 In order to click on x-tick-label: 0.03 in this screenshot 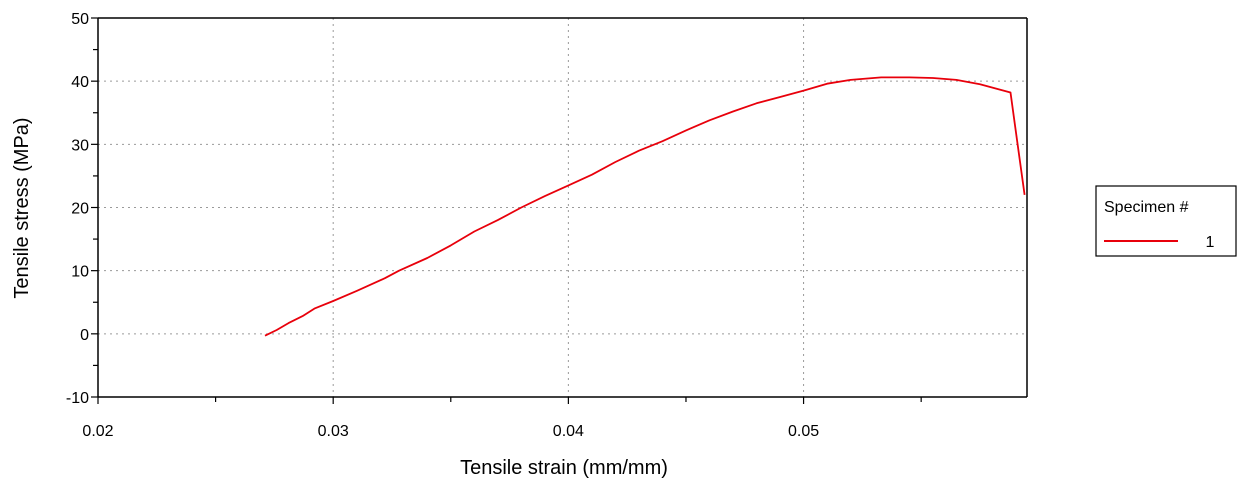, I will do `click(333, 431)`.